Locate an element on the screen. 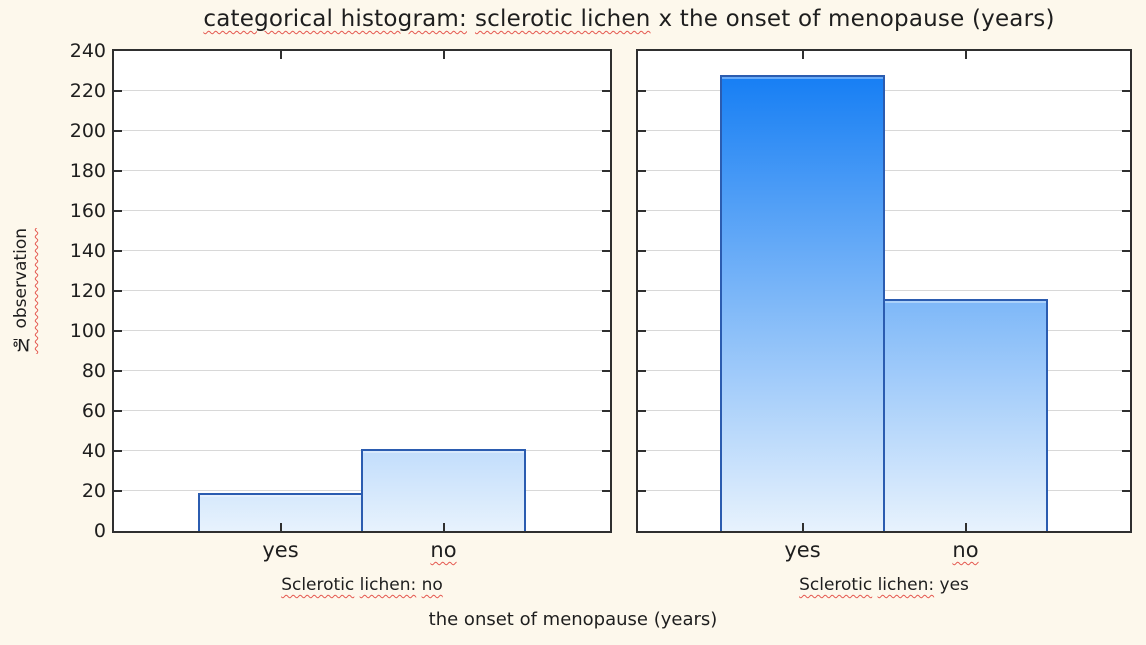  chart-title-segment: sclerotic lichen is located at coordinates (562, 19).